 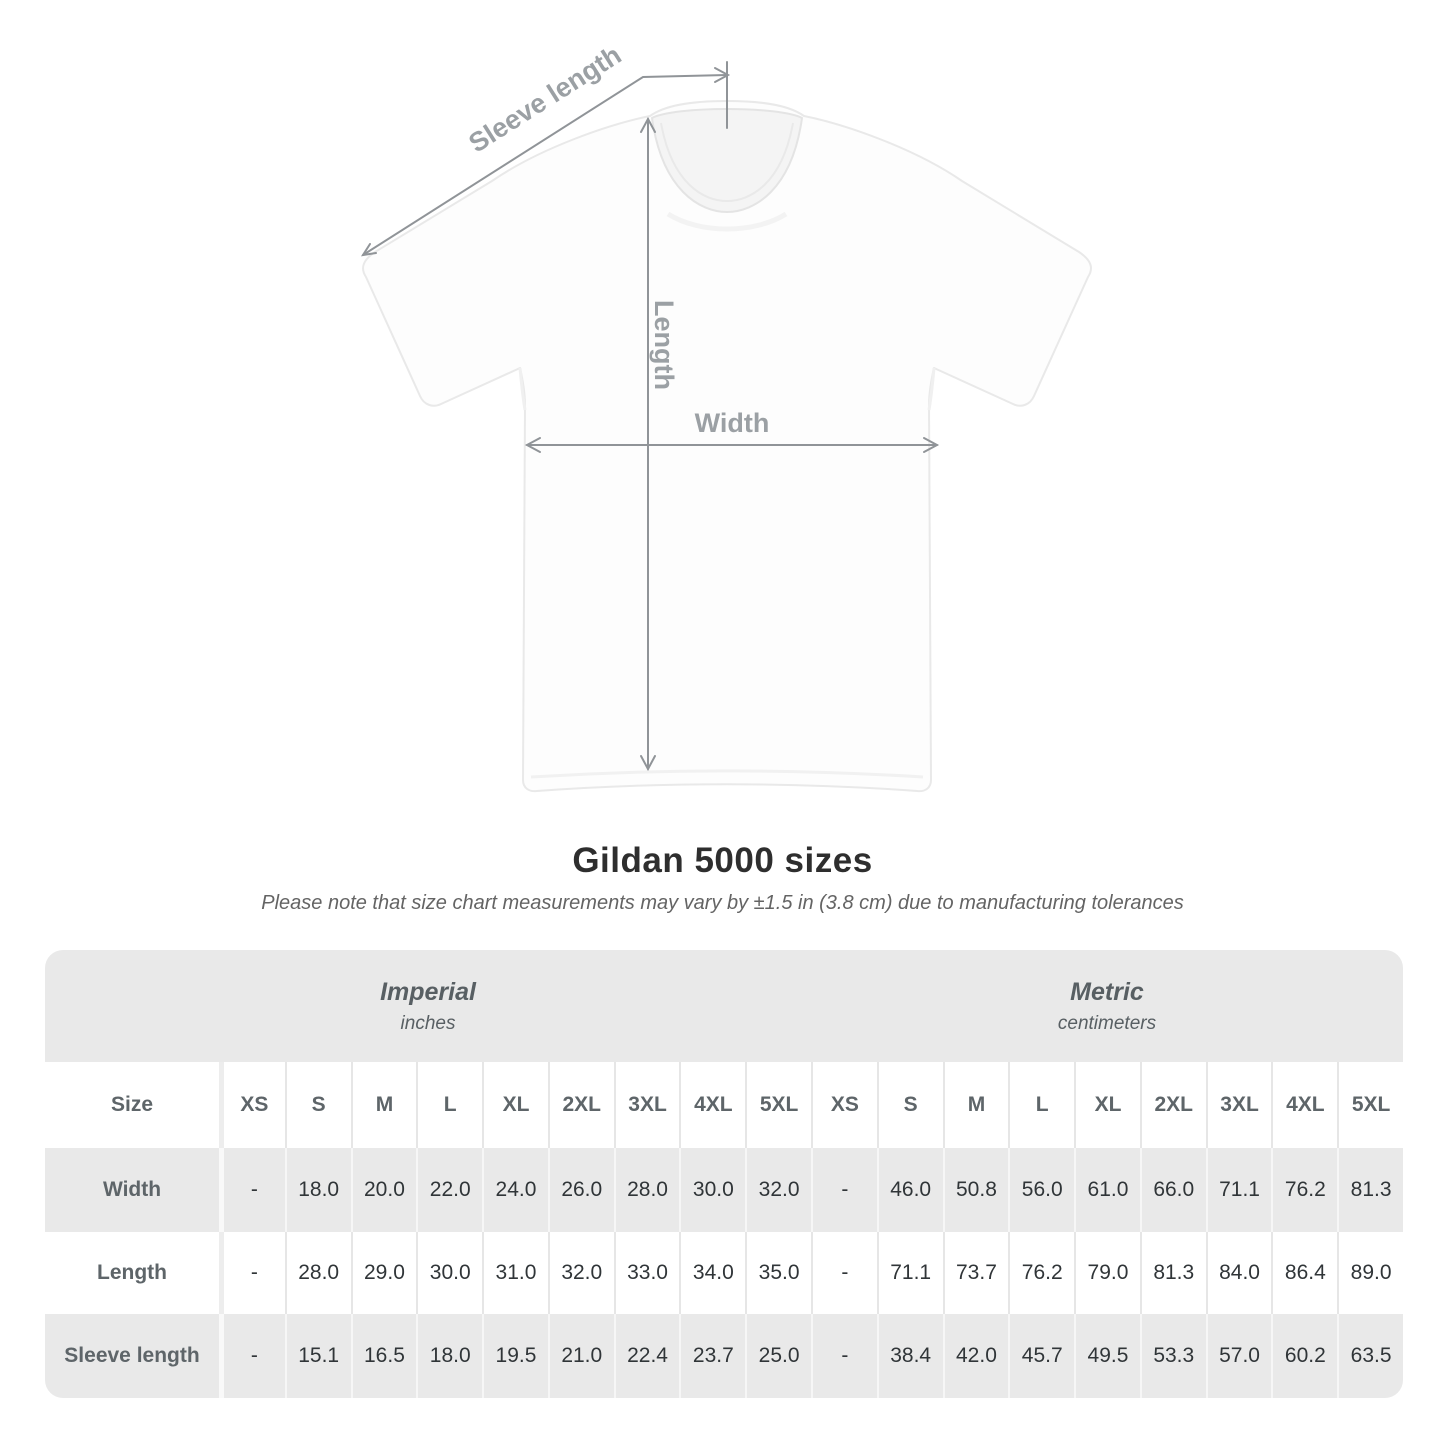 I want to click on table-cell: 24.0, so click(x=515, y=1190).